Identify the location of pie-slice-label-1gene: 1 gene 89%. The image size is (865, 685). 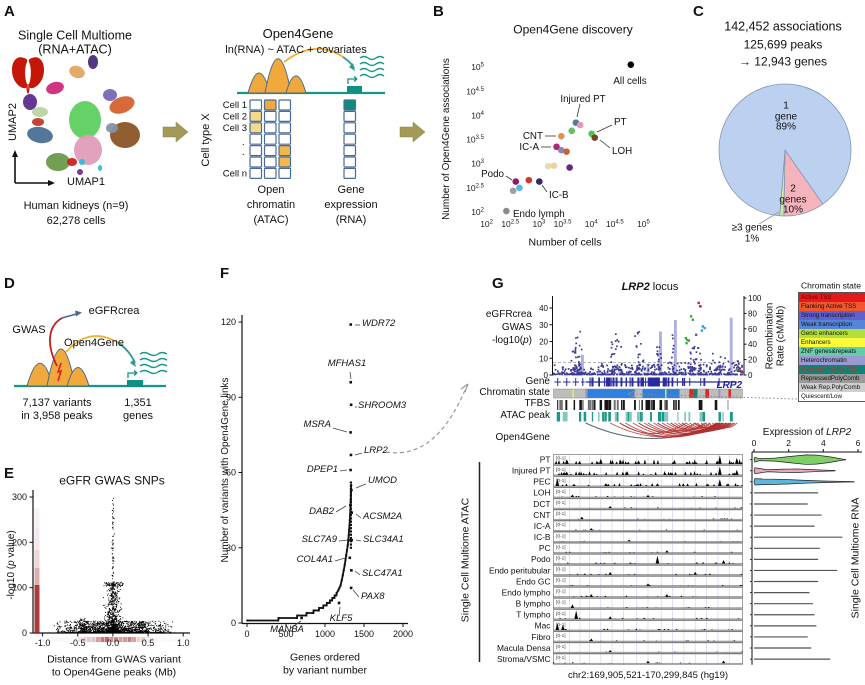
(786, 116).